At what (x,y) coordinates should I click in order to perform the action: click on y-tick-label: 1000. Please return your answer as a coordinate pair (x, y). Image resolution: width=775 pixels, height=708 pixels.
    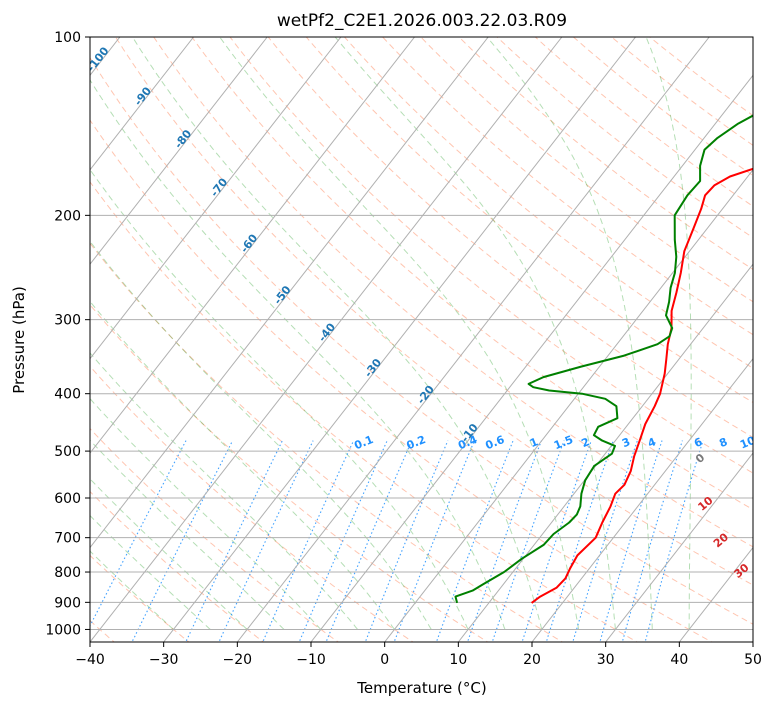
    Looking at the image, I should click on (63, 630).